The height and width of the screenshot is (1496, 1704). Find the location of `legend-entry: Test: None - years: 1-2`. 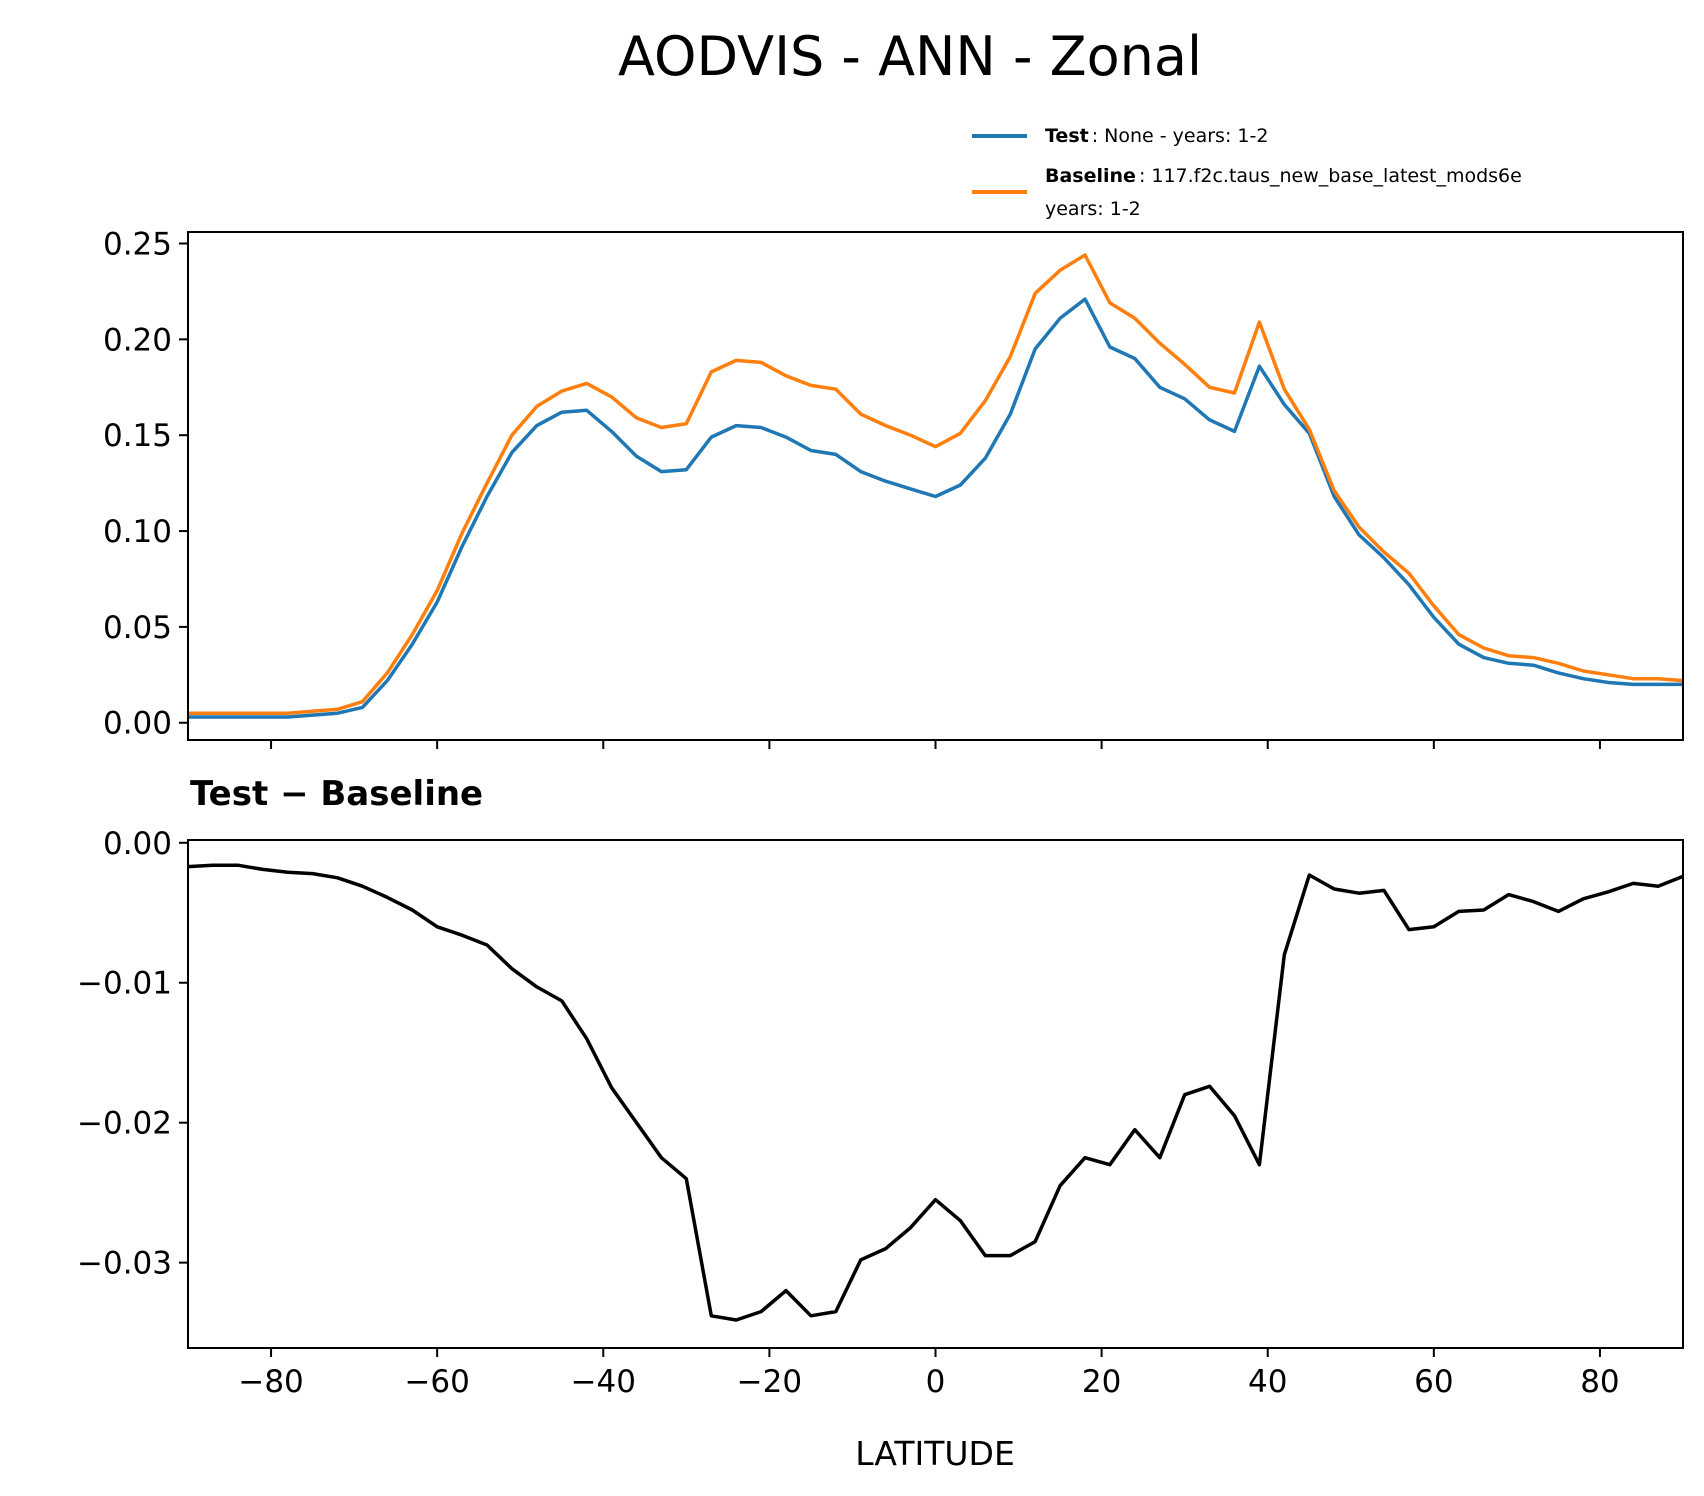

legend-entry: Test: None - years: 1-2 is located at coordinates (1156, 136).